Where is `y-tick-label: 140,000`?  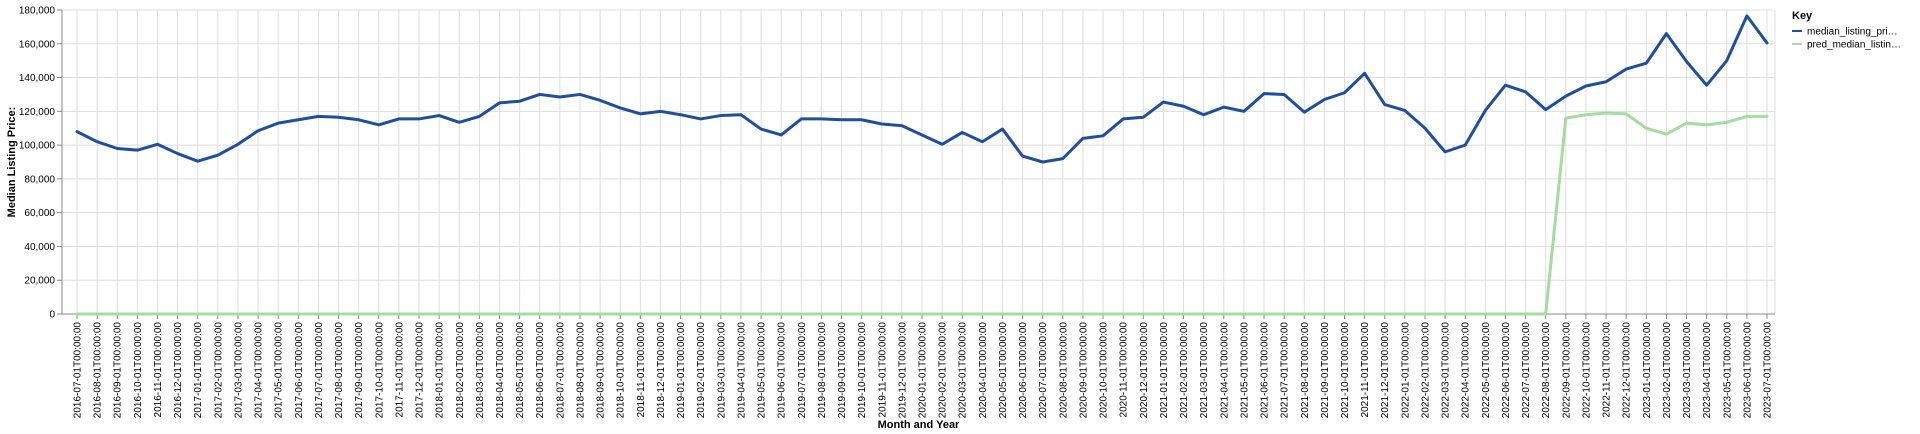
y-tick-label: 140,000 is located at coordinates (37, 78).